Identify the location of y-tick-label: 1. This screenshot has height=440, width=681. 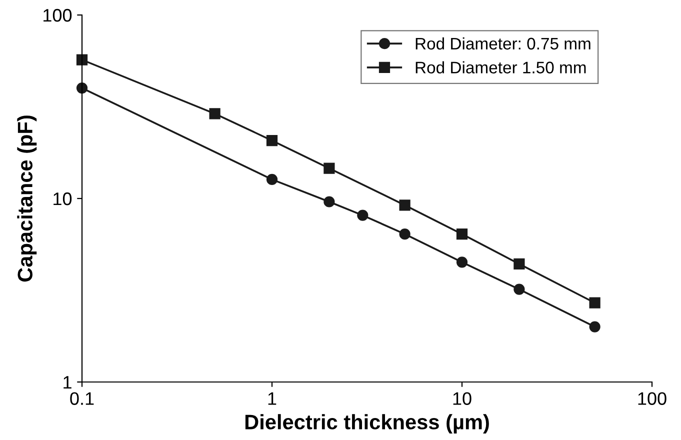
(68, 382).